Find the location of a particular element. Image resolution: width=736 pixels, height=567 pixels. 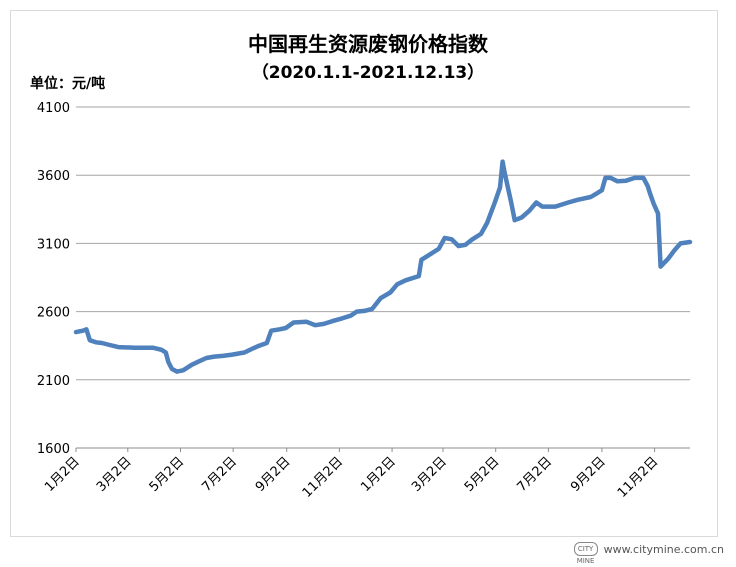

y-tick-label: 2100 is located at coordinates (53, 381).